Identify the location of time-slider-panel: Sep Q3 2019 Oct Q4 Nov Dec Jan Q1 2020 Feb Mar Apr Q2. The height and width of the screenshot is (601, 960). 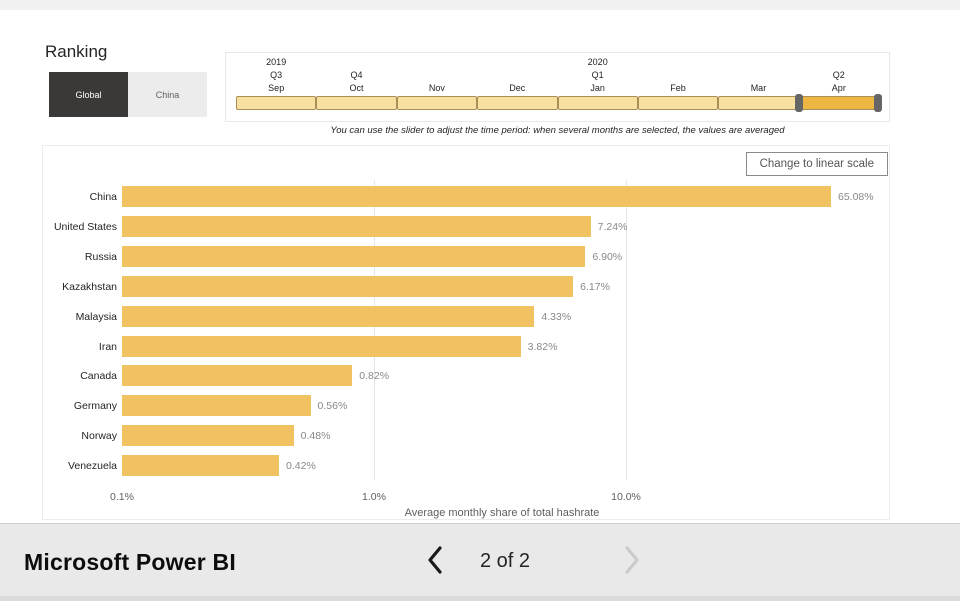
(557, 87).